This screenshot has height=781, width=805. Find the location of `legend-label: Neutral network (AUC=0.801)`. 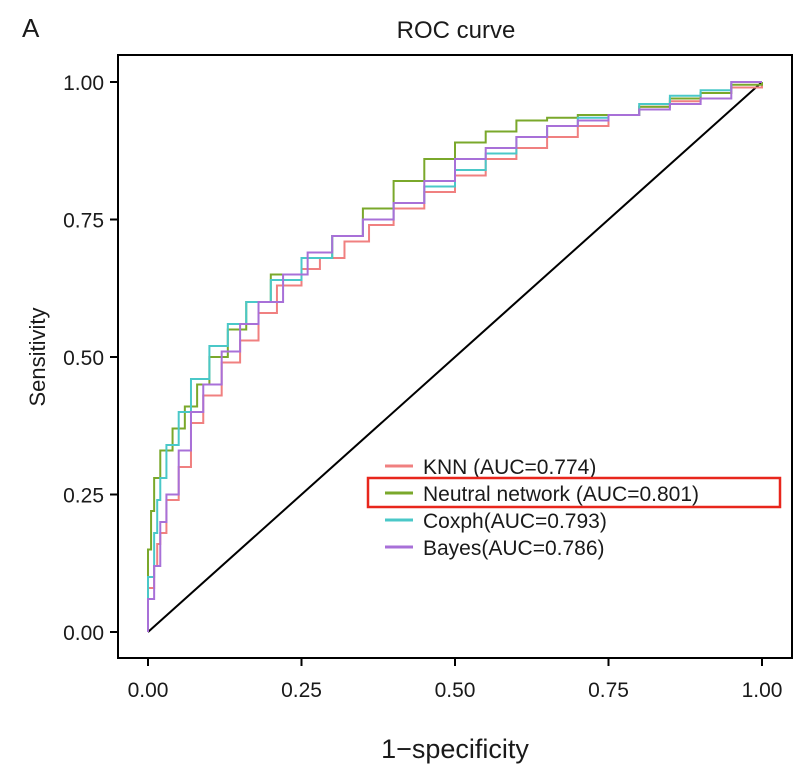

legend-label: Neutral network (AUC=0.801) is located at coordinates (561, 494).